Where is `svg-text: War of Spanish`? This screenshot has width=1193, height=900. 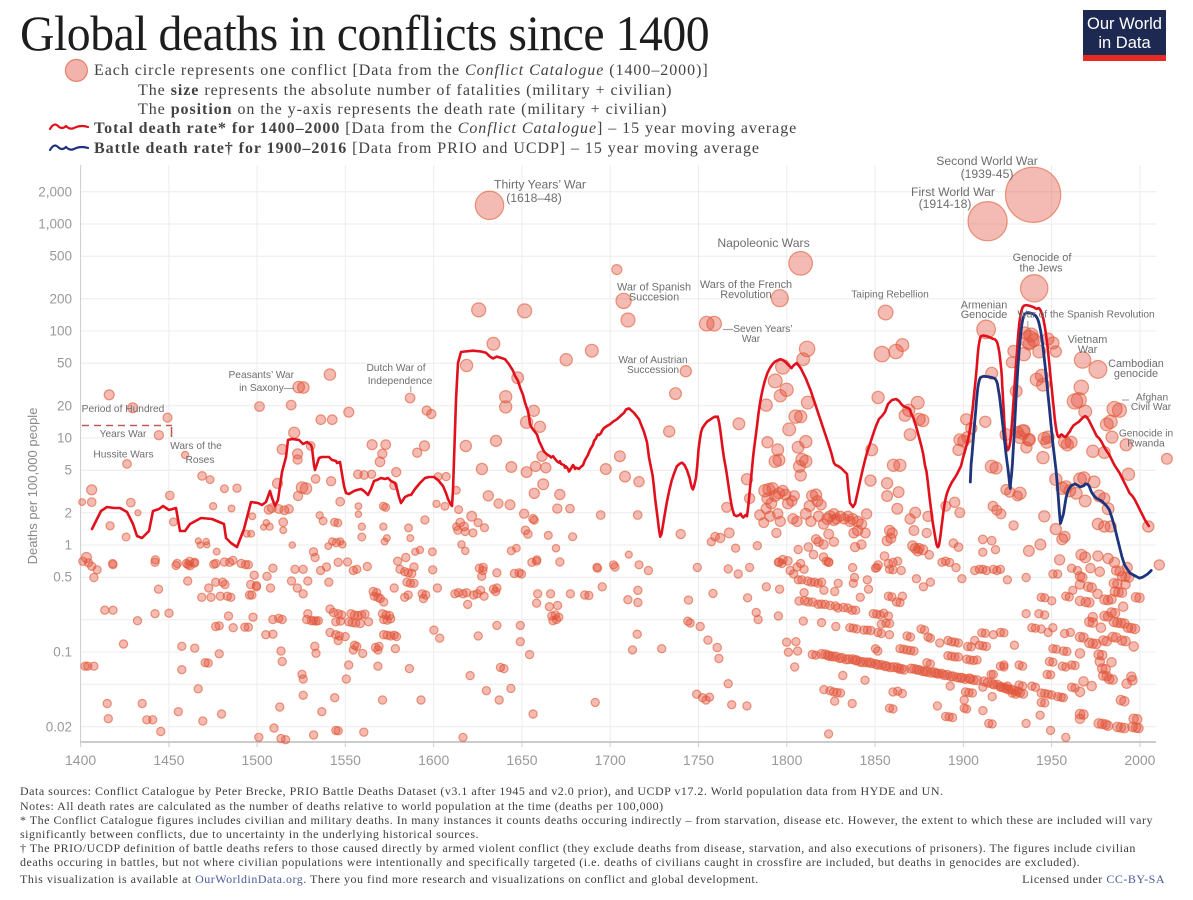 svg-text: War of Spanish is located at coordinates (654, 288).